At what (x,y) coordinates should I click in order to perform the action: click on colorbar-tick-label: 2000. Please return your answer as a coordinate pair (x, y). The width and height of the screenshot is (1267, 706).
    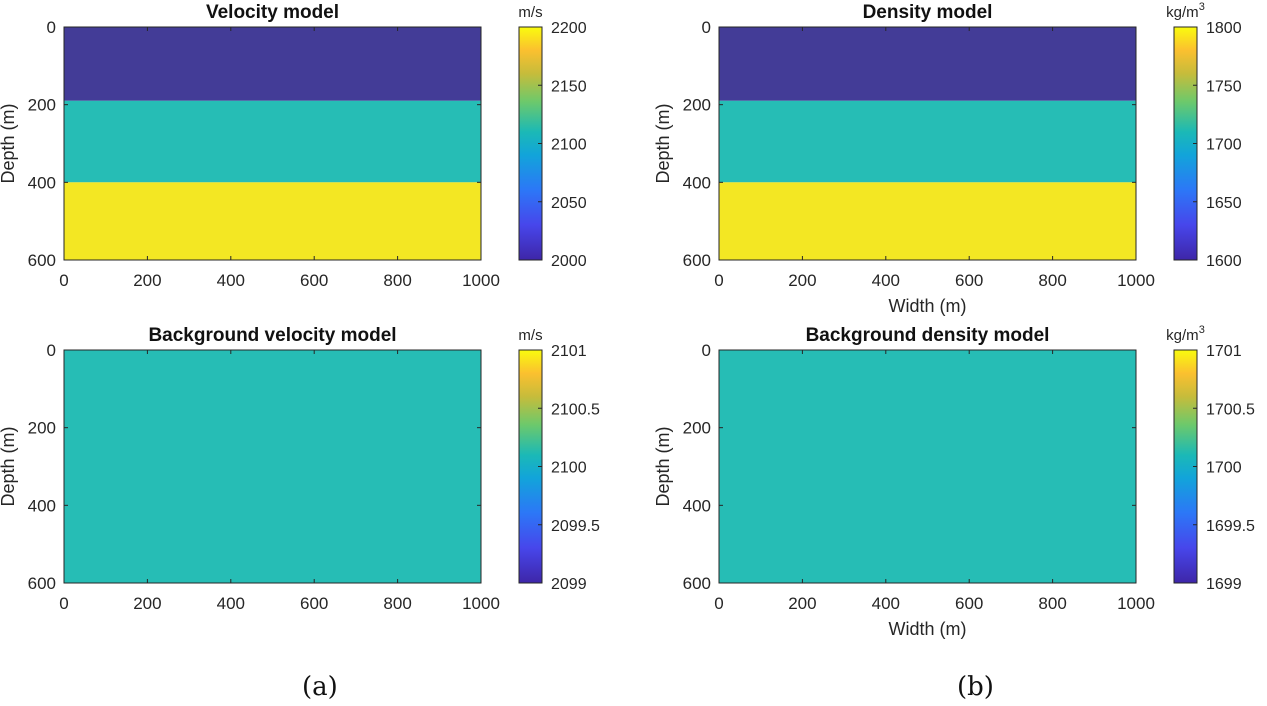
    Looking at the image, I should click on (569, 261).